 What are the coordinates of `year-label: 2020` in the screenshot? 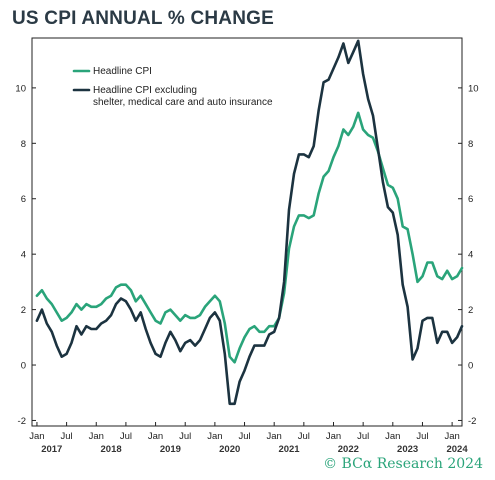 It's located at (229, 449).